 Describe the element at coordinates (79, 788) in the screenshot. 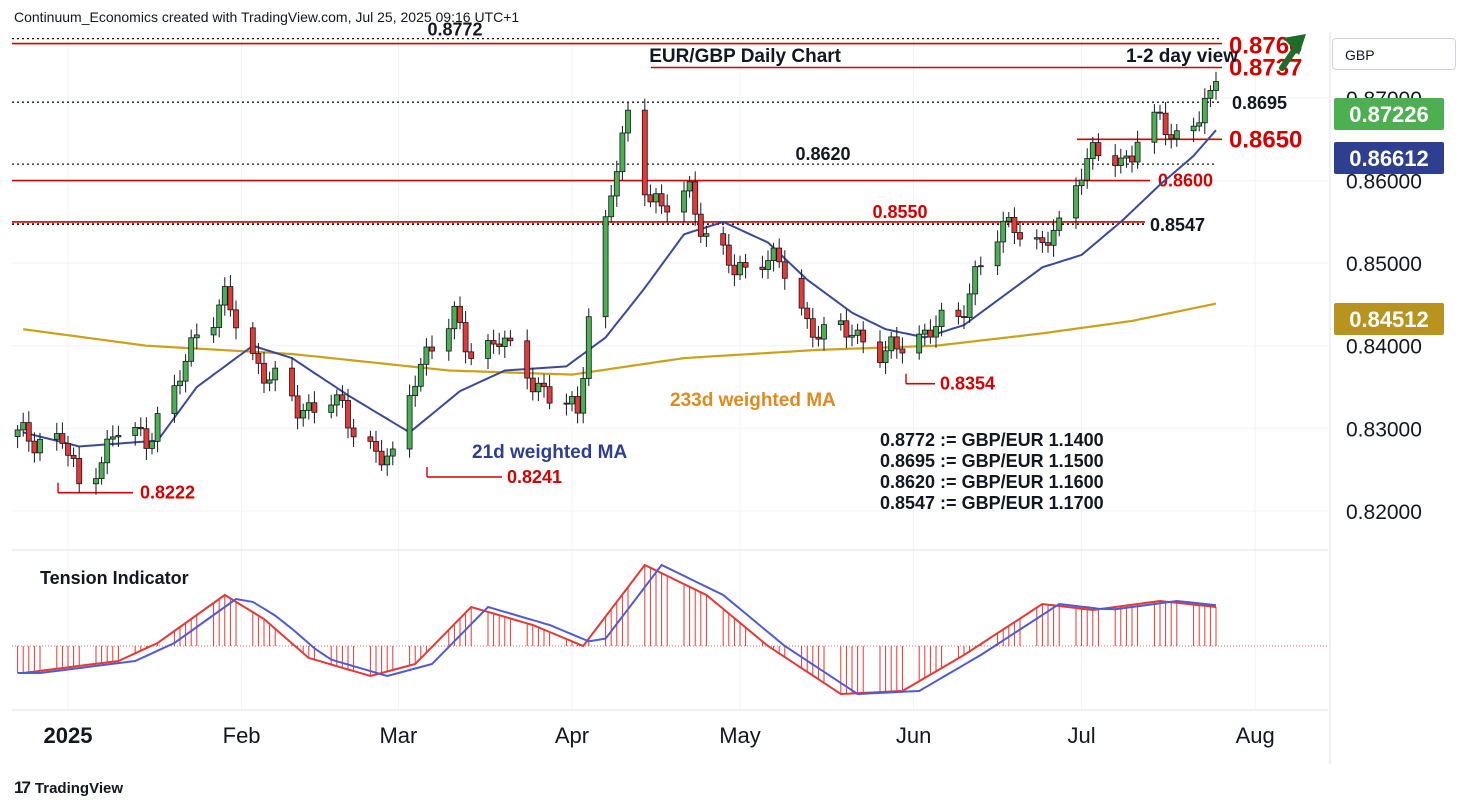

I see `tradingview-wordmark: TradingView` at that location.